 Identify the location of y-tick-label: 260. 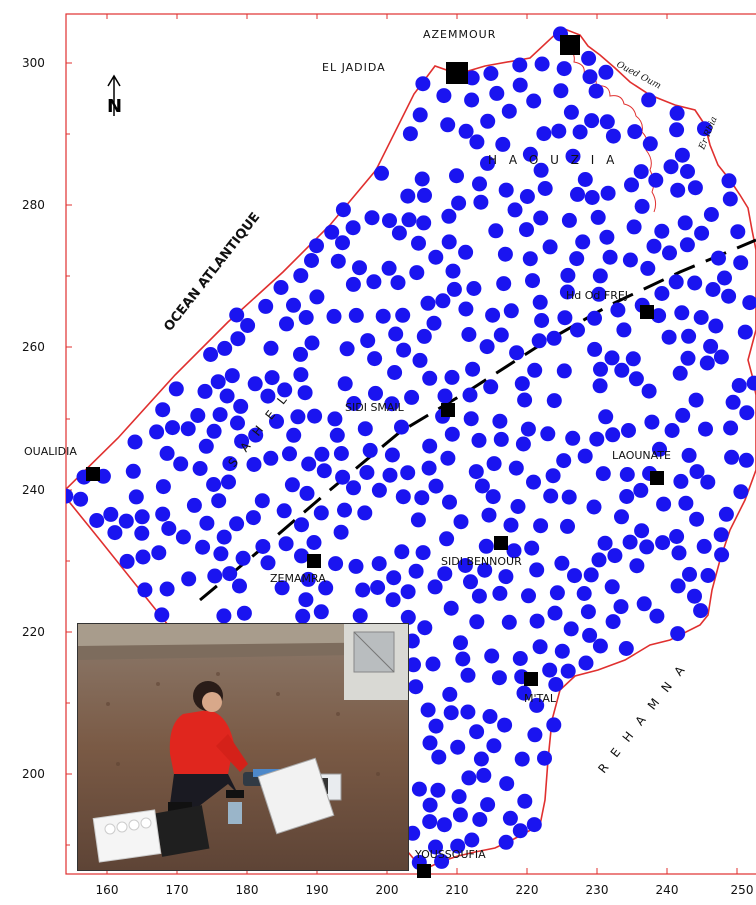
(33, 347).